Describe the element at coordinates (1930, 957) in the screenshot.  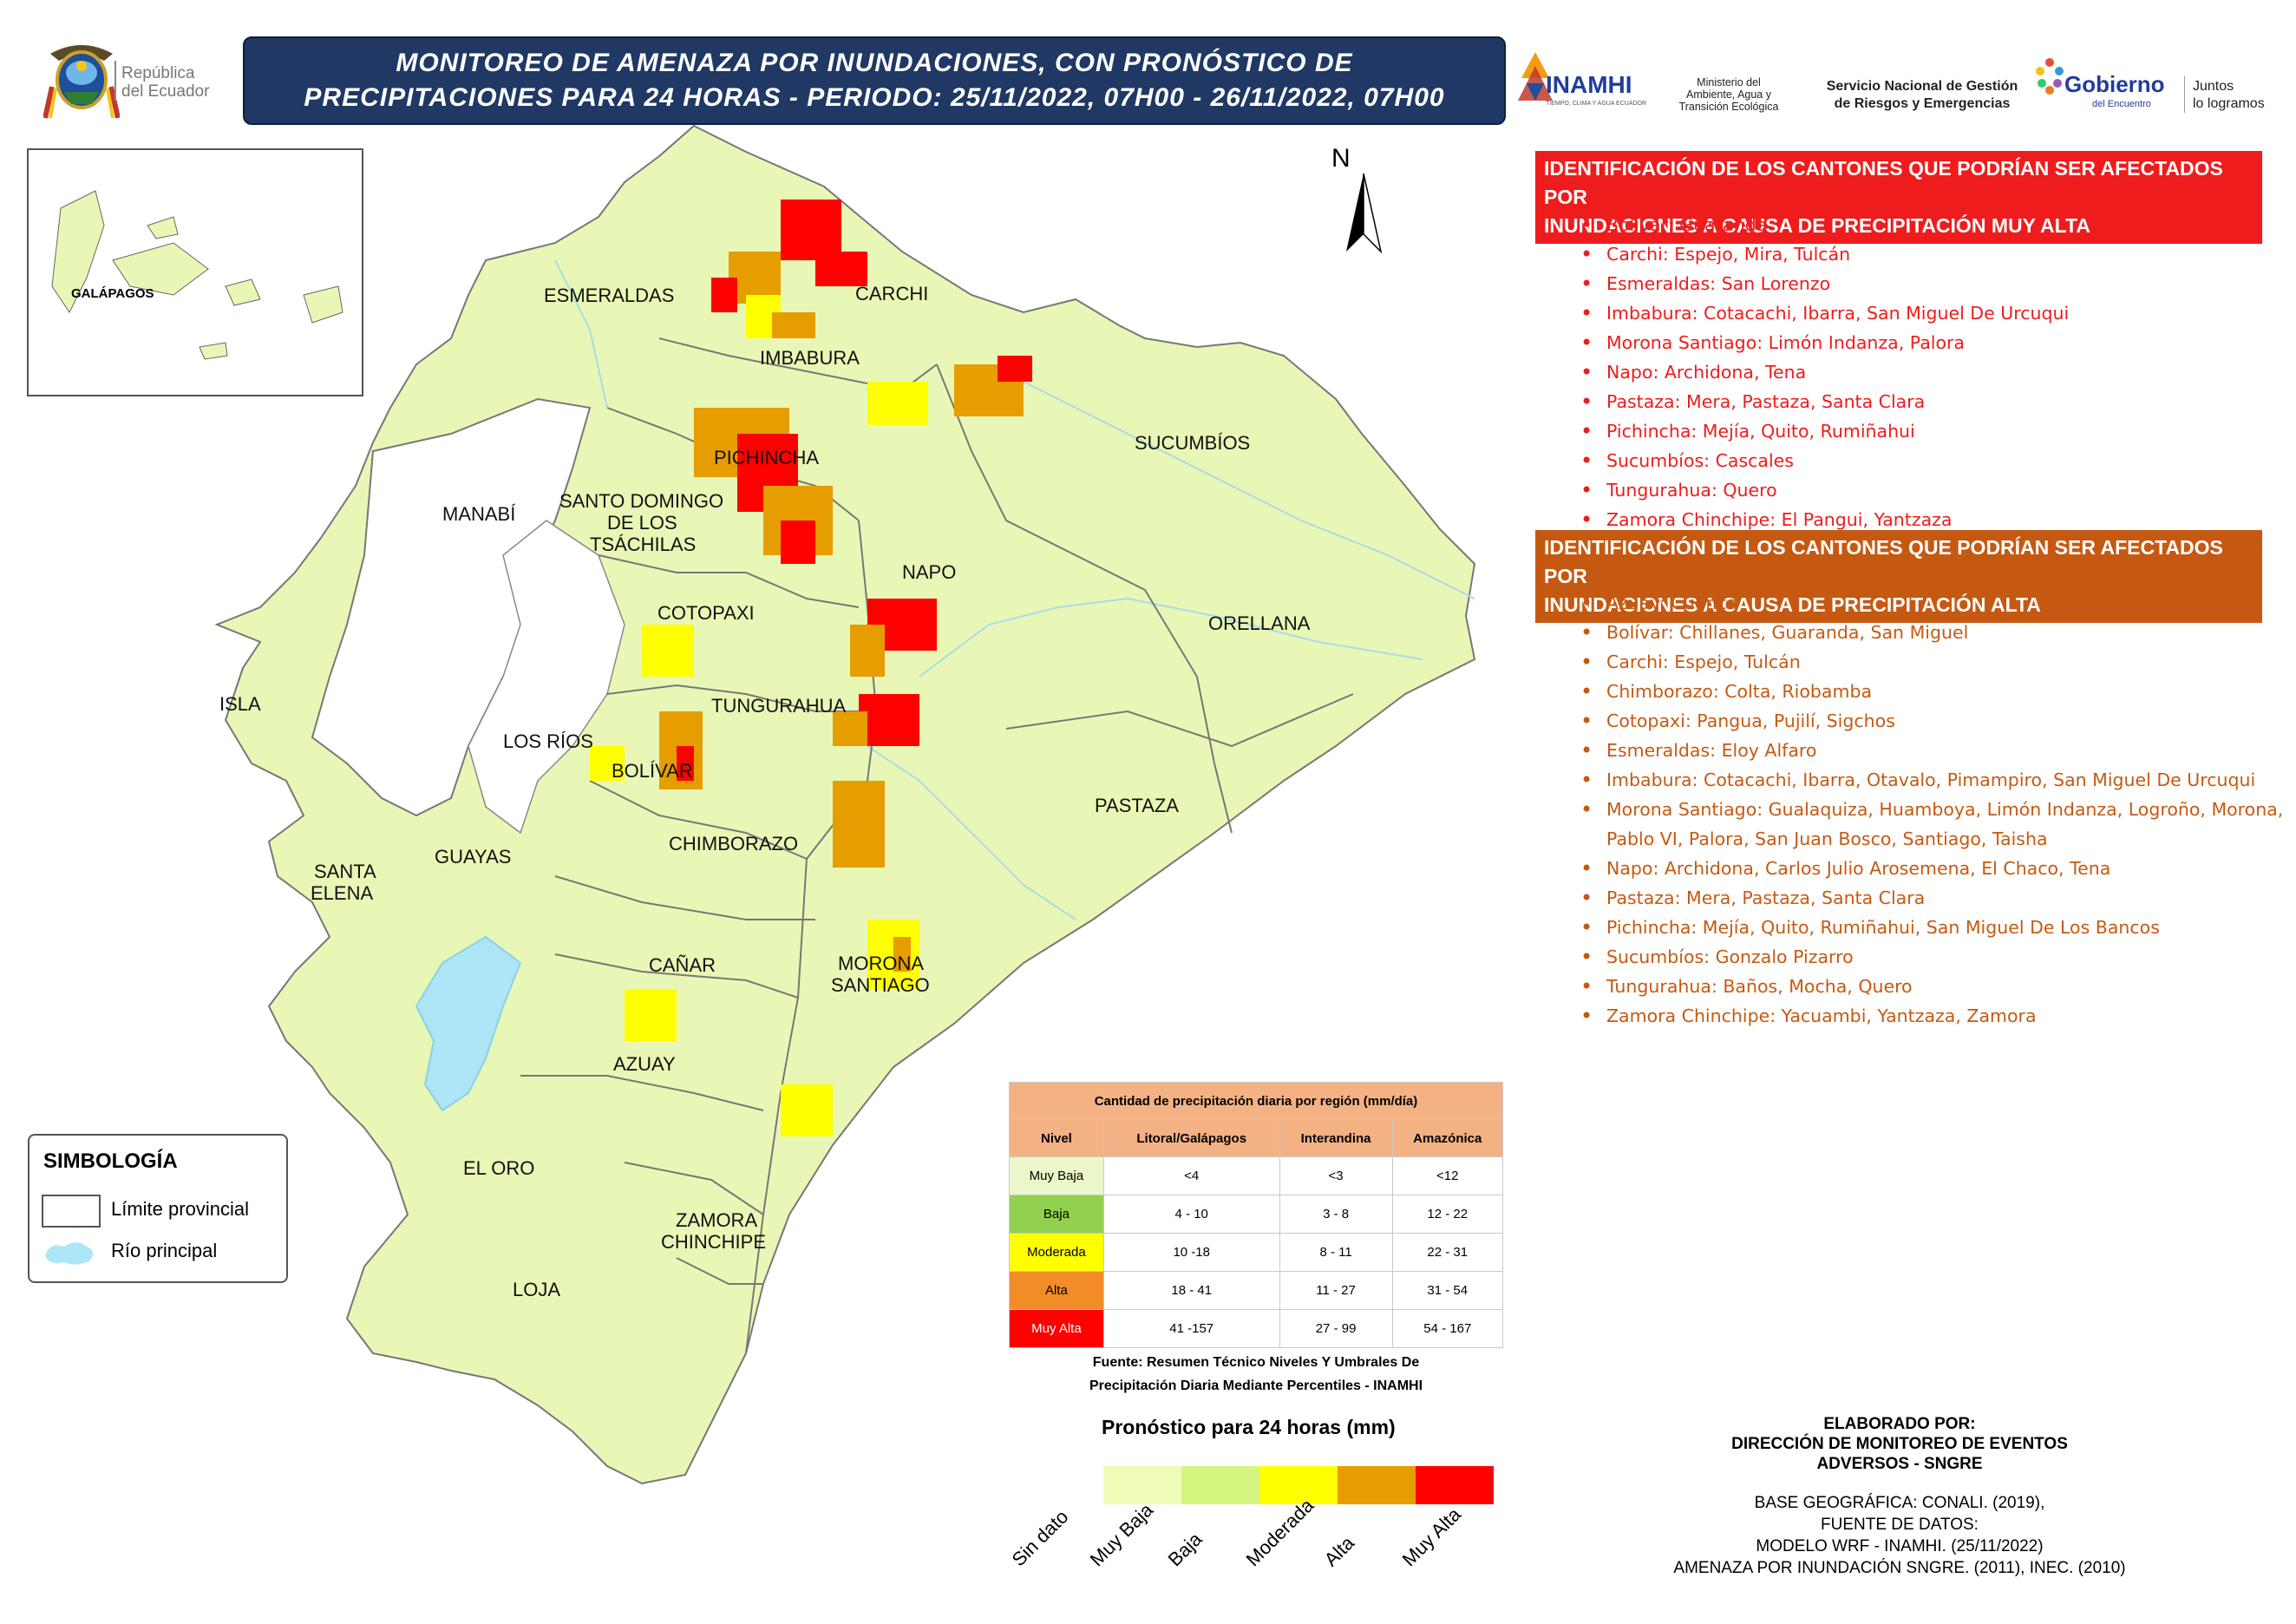
I see `canton-list-item: Sucumbíos: Gonzalo Pizarro` at that location.